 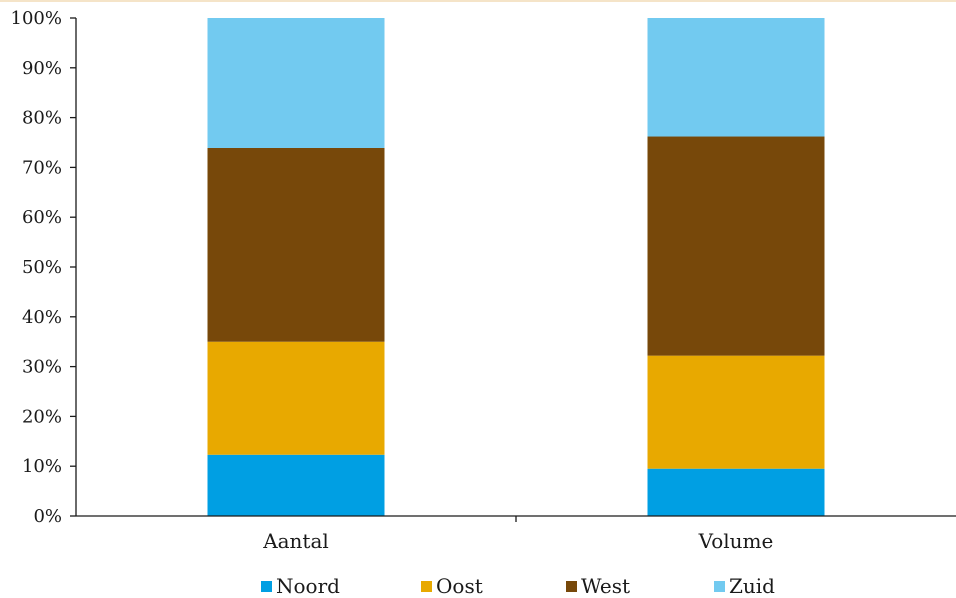 I want to click on y-tick-label: 80%, so click(x=42, y=118).